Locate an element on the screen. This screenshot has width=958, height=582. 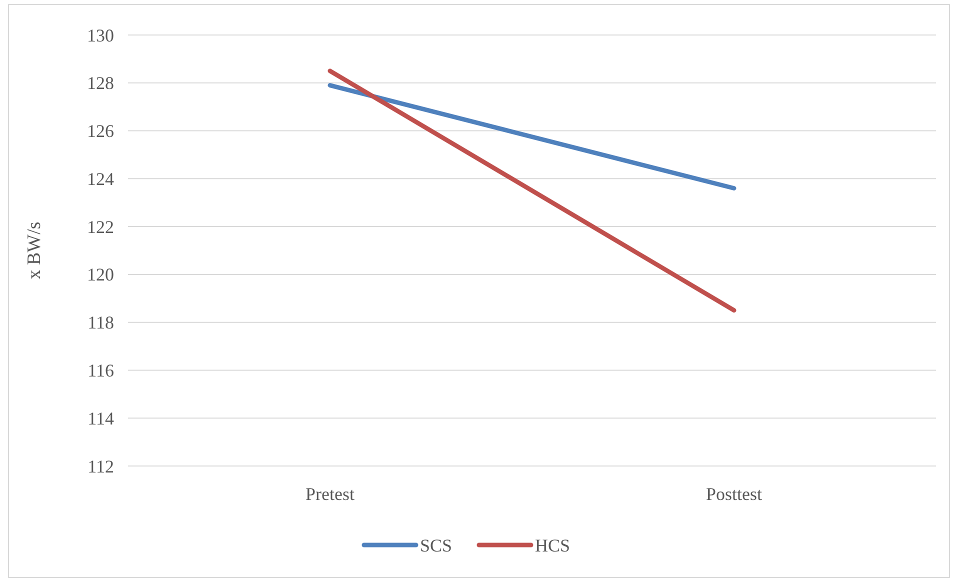
legend-label: HCS is located at coordinates (552, 545).